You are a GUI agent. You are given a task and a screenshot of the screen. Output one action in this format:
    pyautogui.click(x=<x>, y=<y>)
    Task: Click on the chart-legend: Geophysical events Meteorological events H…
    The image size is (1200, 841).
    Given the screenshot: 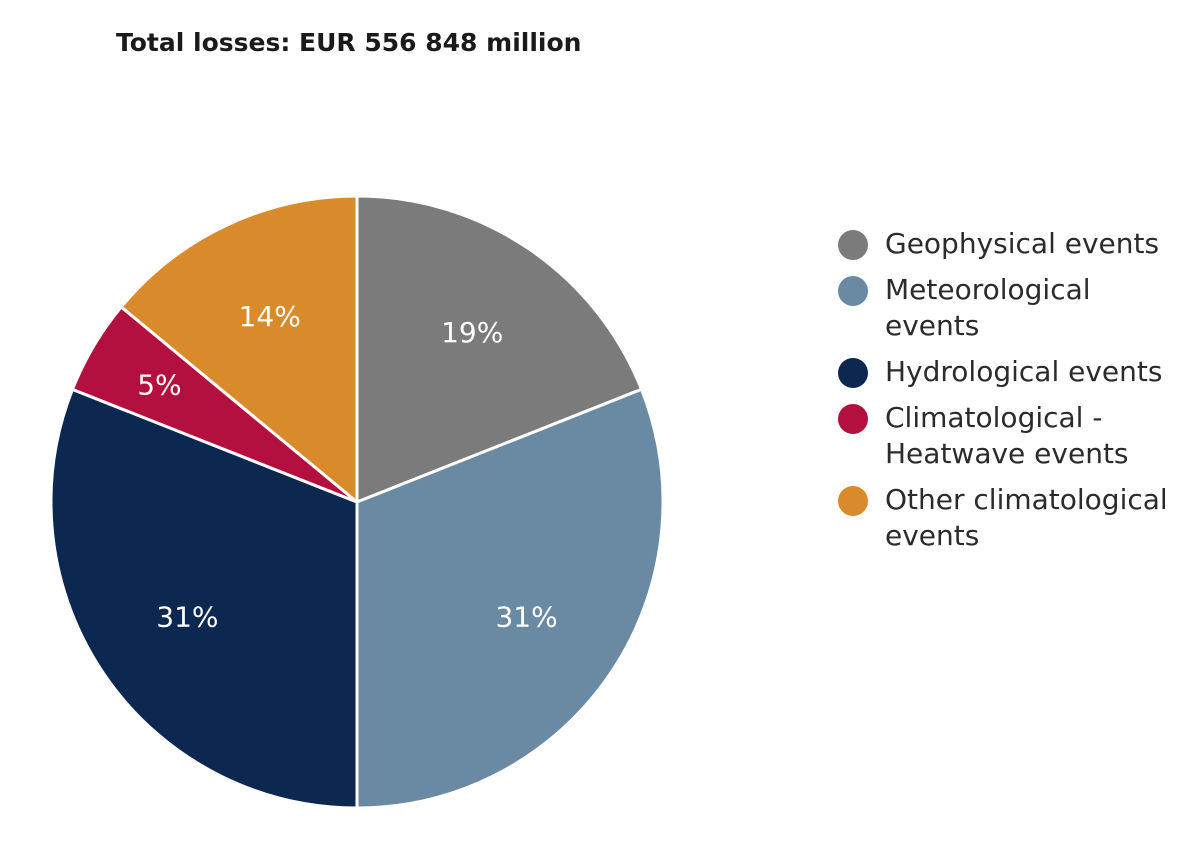 What is the action you would take?
    pyautogui.click(x=1013, y=395)
    